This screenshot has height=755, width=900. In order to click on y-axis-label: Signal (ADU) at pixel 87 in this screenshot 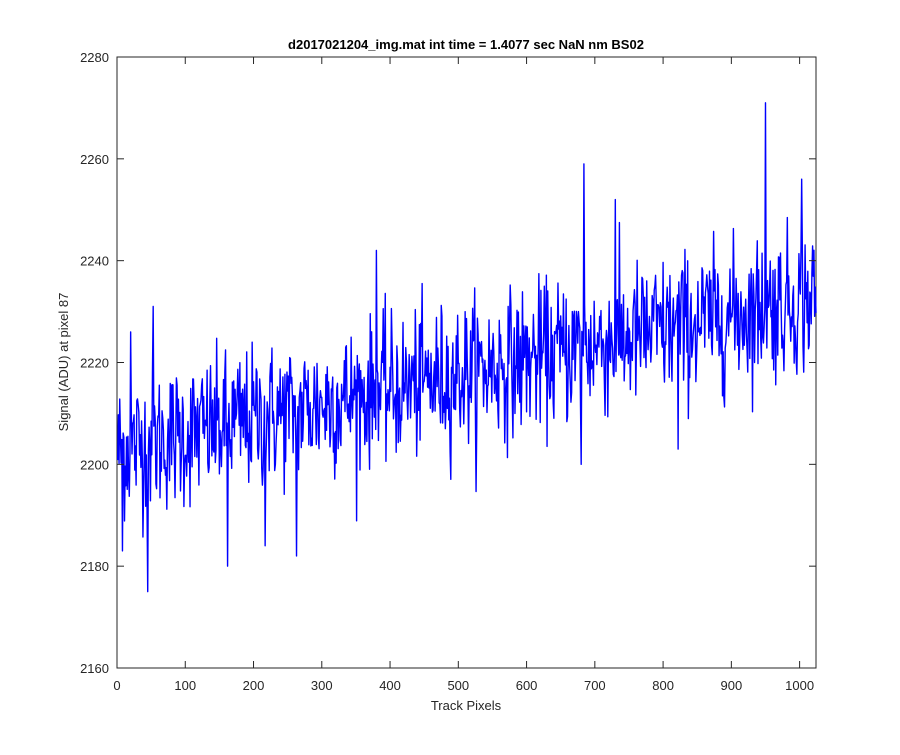, I will do `click(63, 362)`.